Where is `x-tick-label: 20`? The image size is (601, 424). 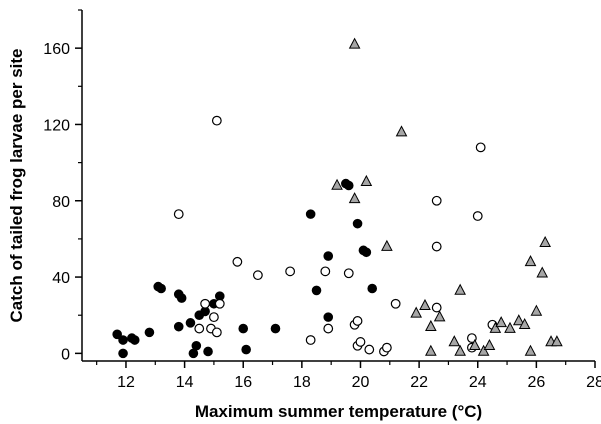
x-tick-label: 20 is located at coordinates (361, 382).